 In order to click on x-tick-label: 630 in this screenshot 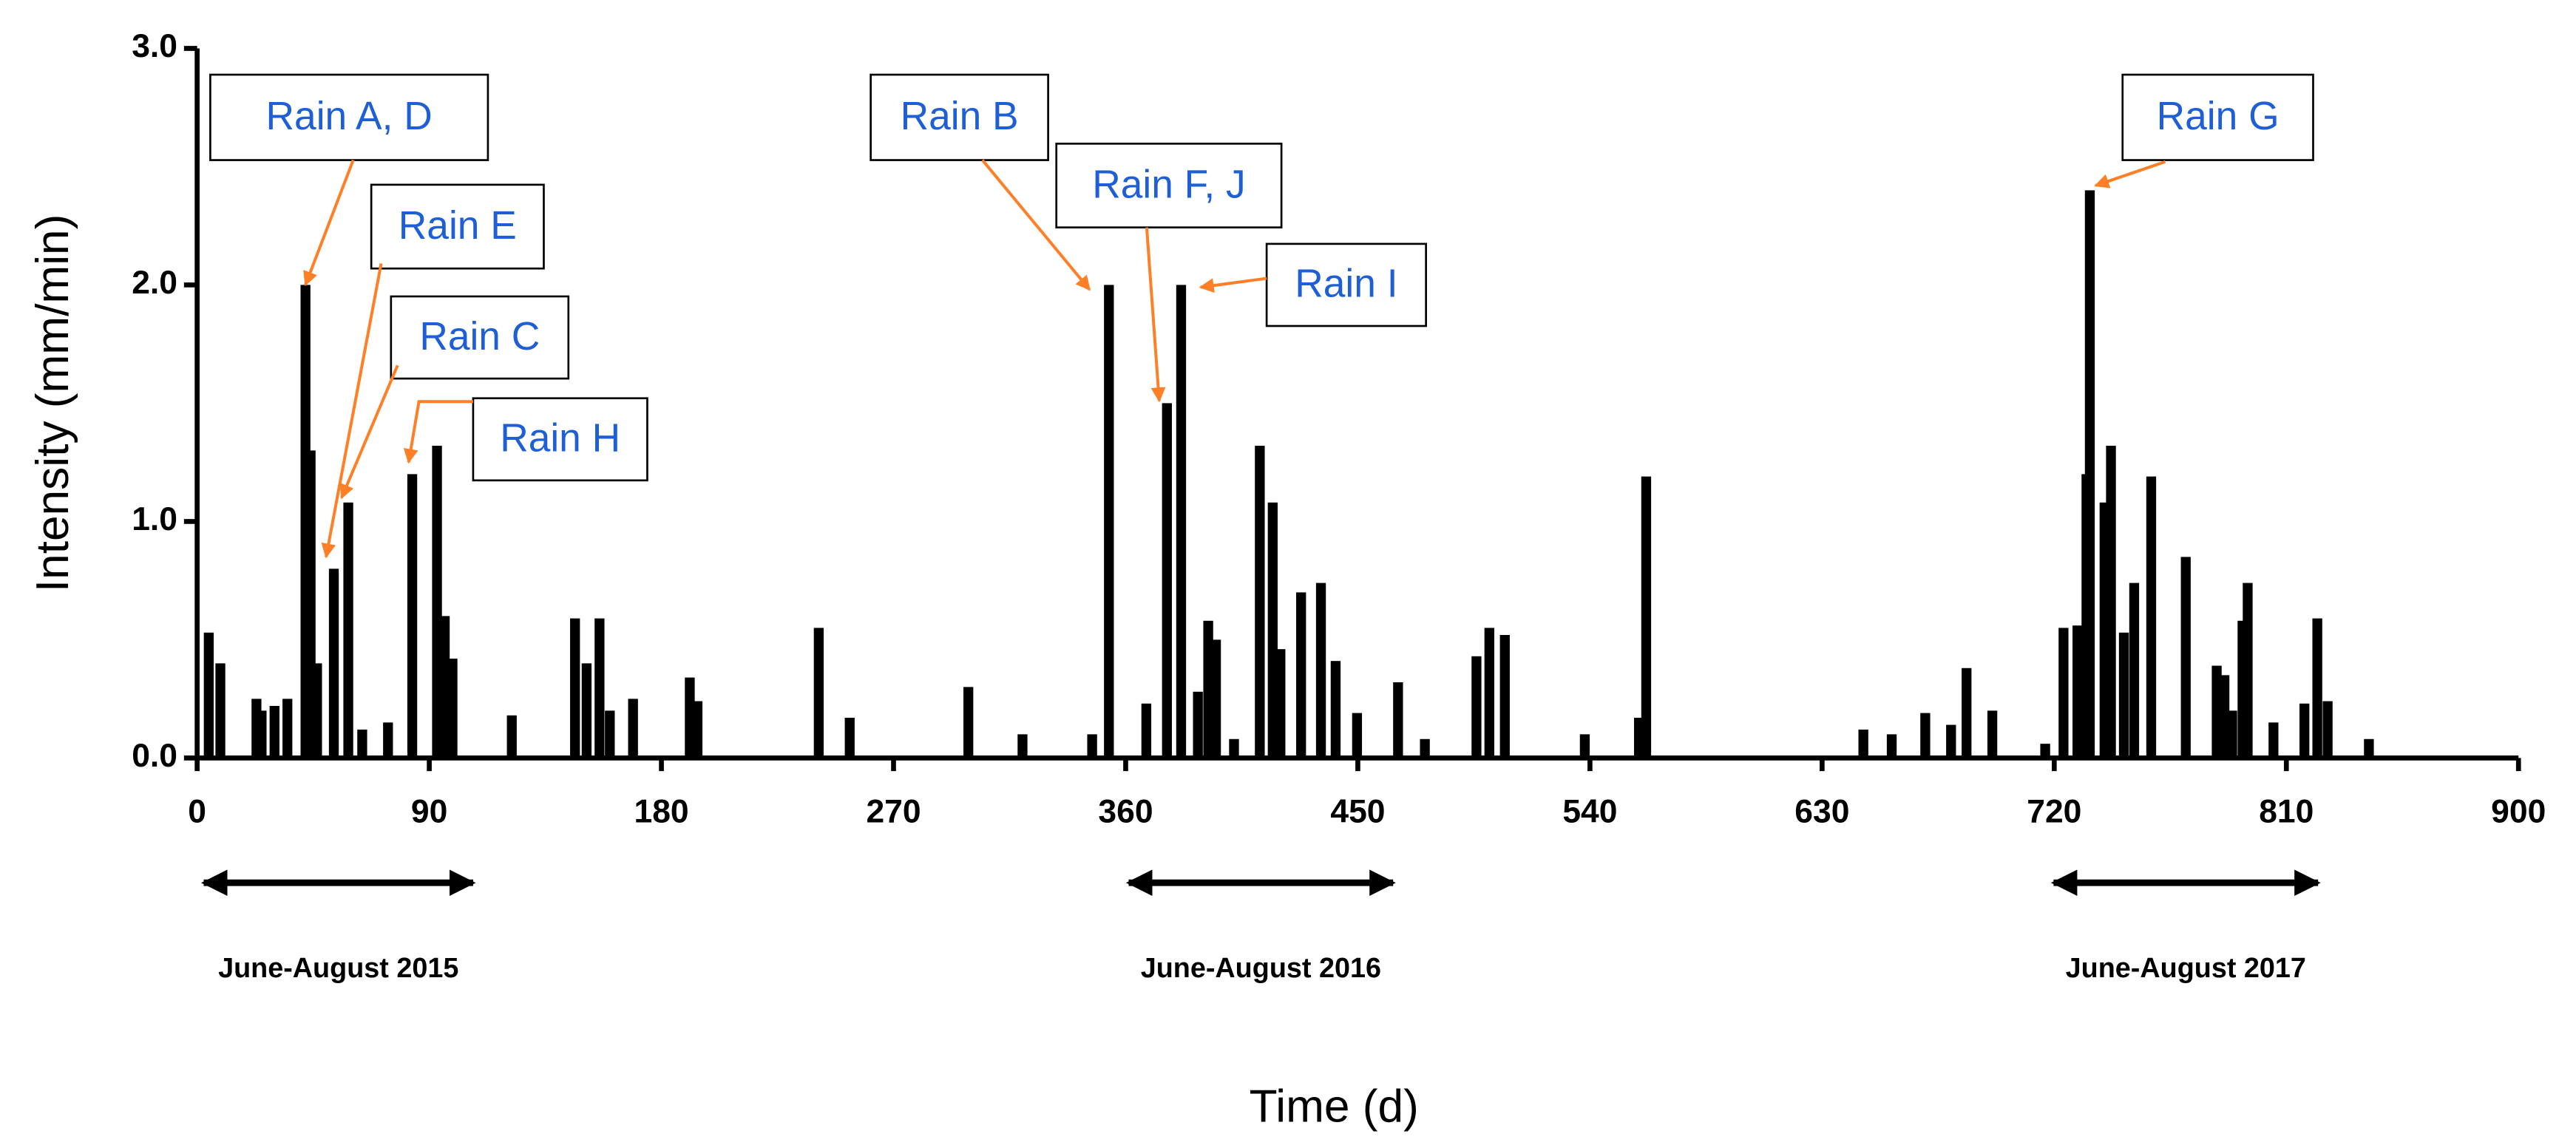, I will do `click(1821, 812)`.